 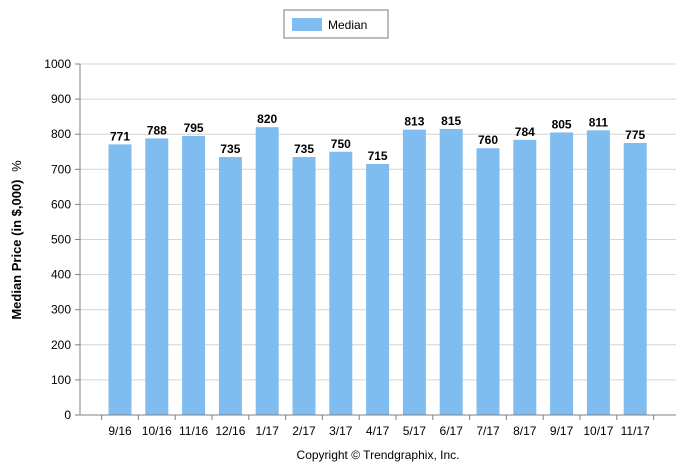 What do you see at coordinates (268, 431) in the screenshot?
I see `x-tick-label: 1/17` at bounding box center [268, 431].